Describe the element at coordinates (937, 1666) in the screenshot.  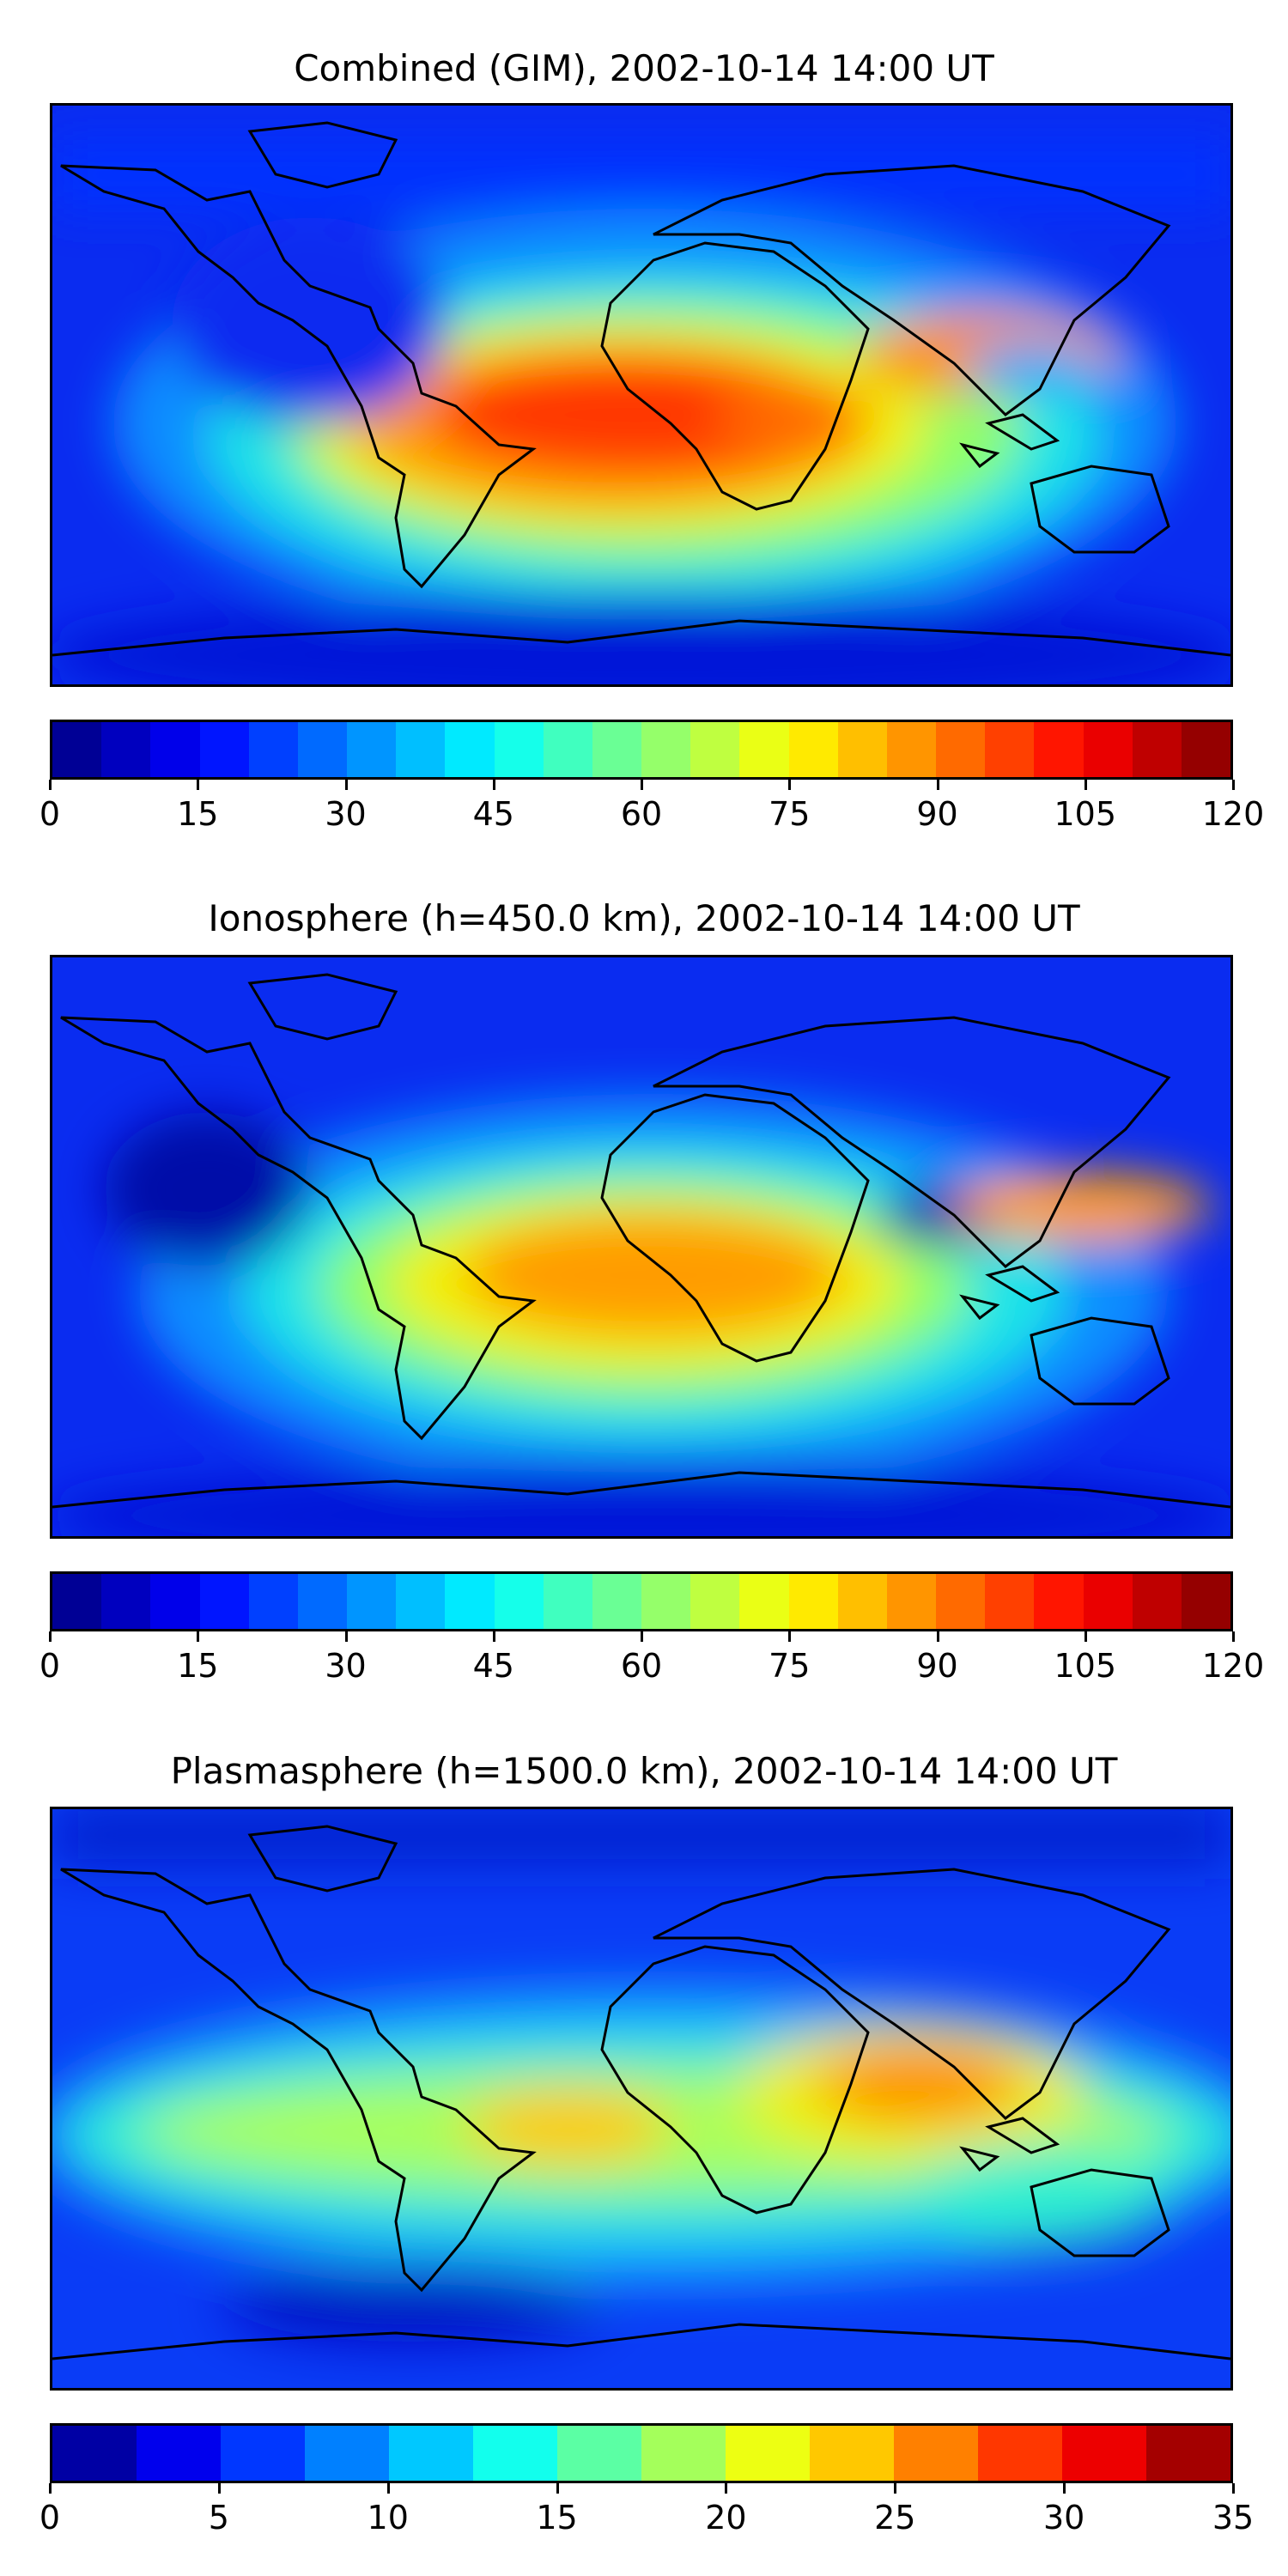
I see `colorbar-tick-label: 90` at that location.